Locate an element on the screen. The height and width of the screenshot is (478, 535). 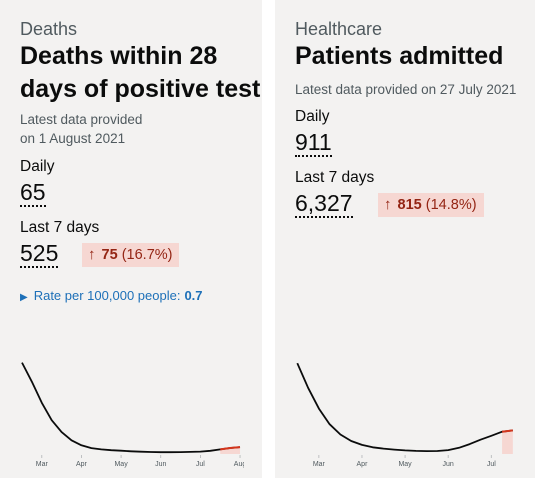
deaths-daily-label: Daily is located at coordinates (37, 166).